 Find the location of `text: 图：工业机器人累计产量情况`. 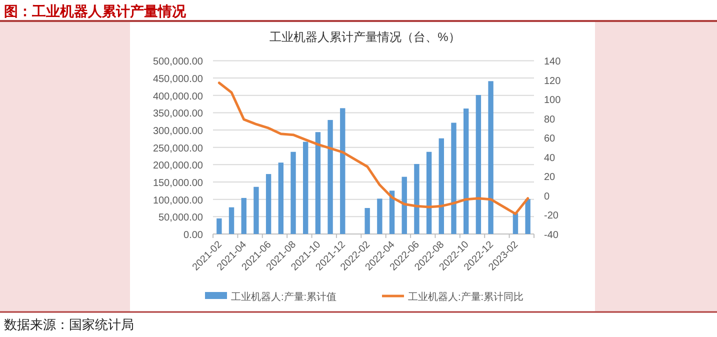

text: 图：工业机器人累计产量情况 is located at coordinates (95, 11).